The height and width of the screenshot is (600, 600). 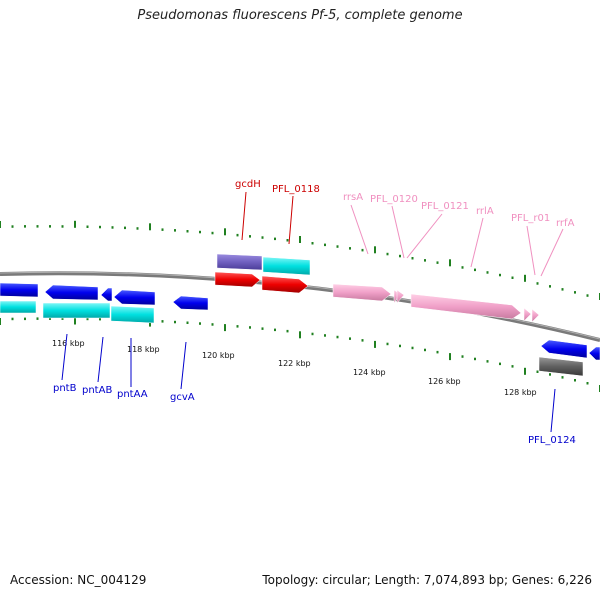 What do you see at coordinates (520, 392) in the screenshot?
I see `scale-label-128: 128 kbp` at bounding box center [520, 392].